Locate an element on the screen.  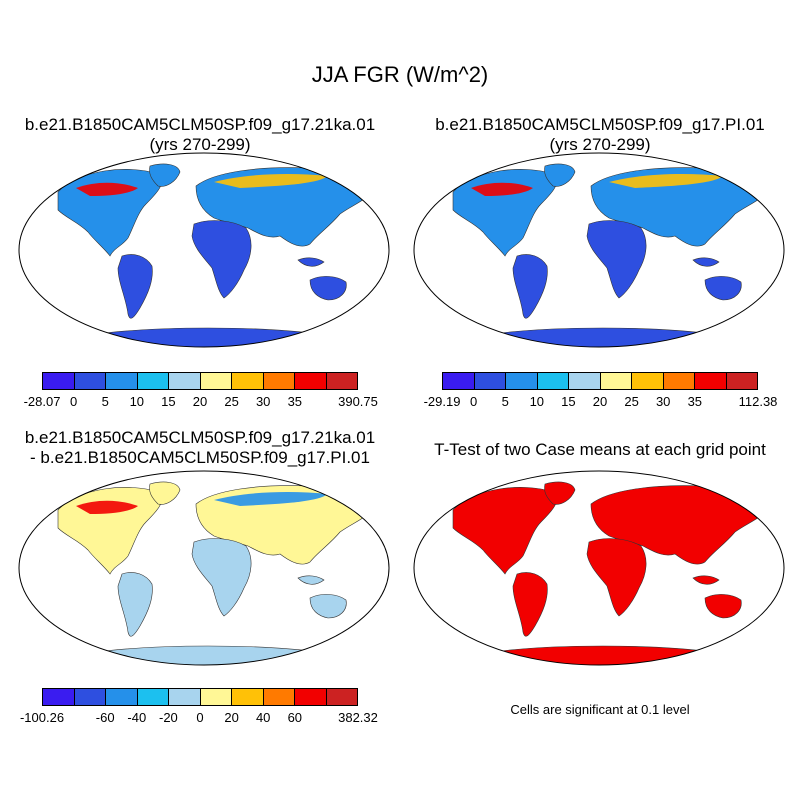
panel-a-map is located at coordinates (204, 250).